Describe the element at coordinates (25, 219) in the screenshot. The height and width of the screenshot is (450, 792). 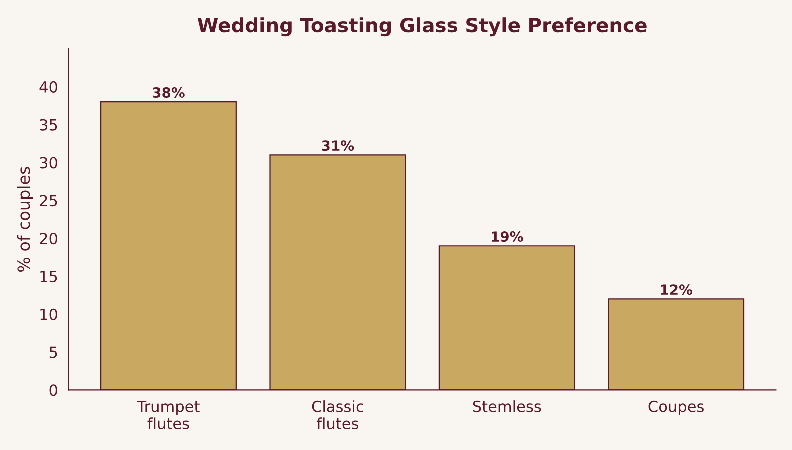
I see `y-axis-title: % of couples` at that location.